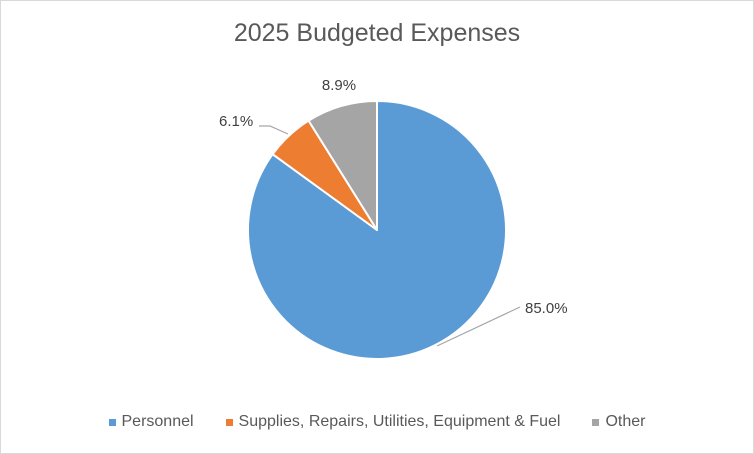  Describe the element at coordinates (342, 165) in the screenshot. I see `pie-slice-other` at that location.